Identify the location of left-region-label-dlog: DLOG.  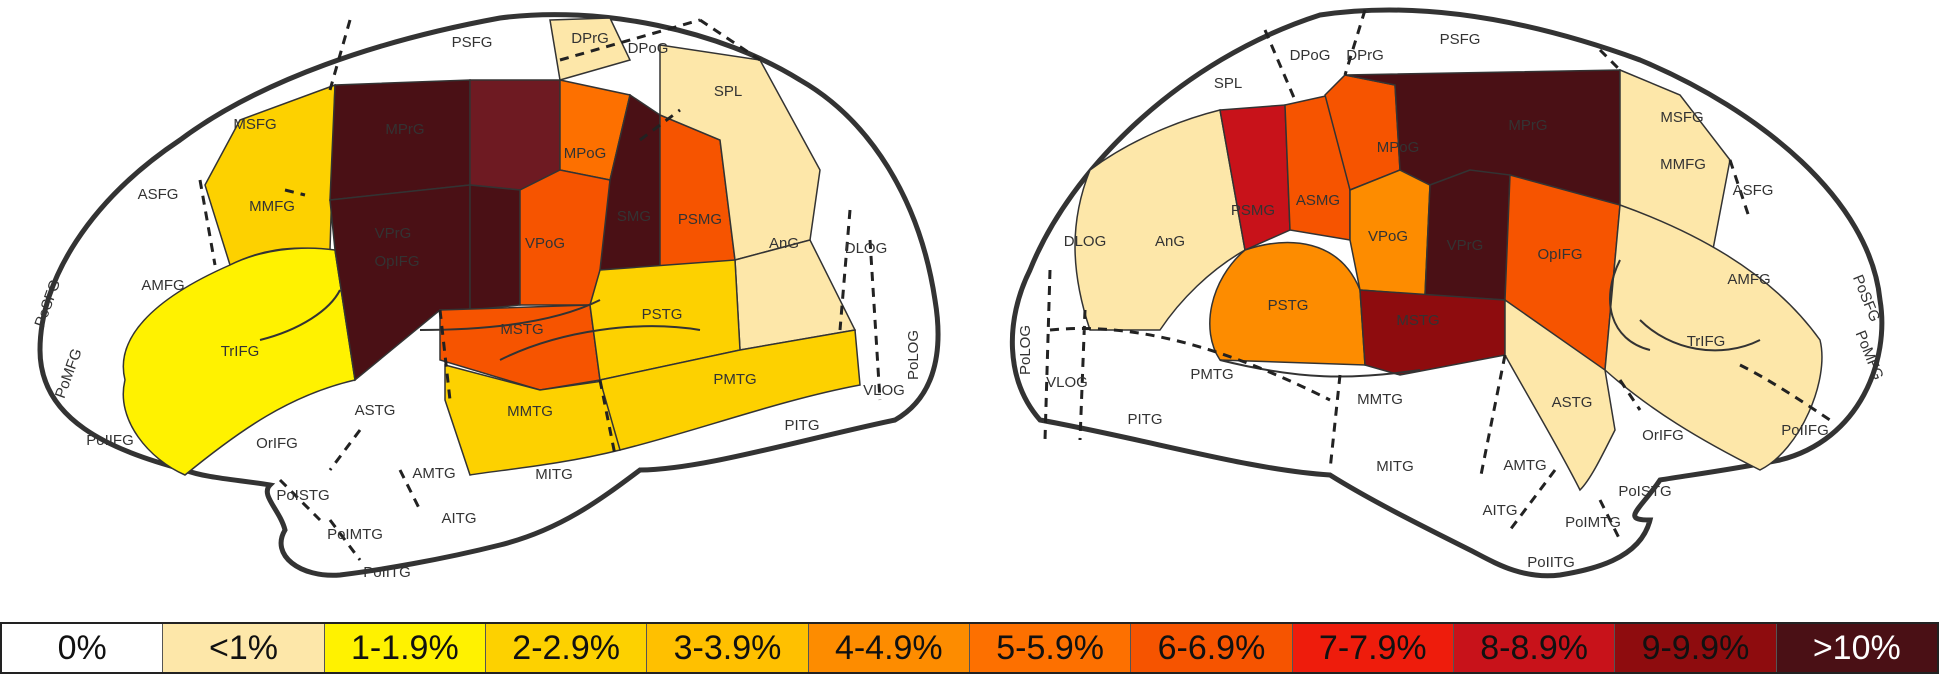
(866, 248).